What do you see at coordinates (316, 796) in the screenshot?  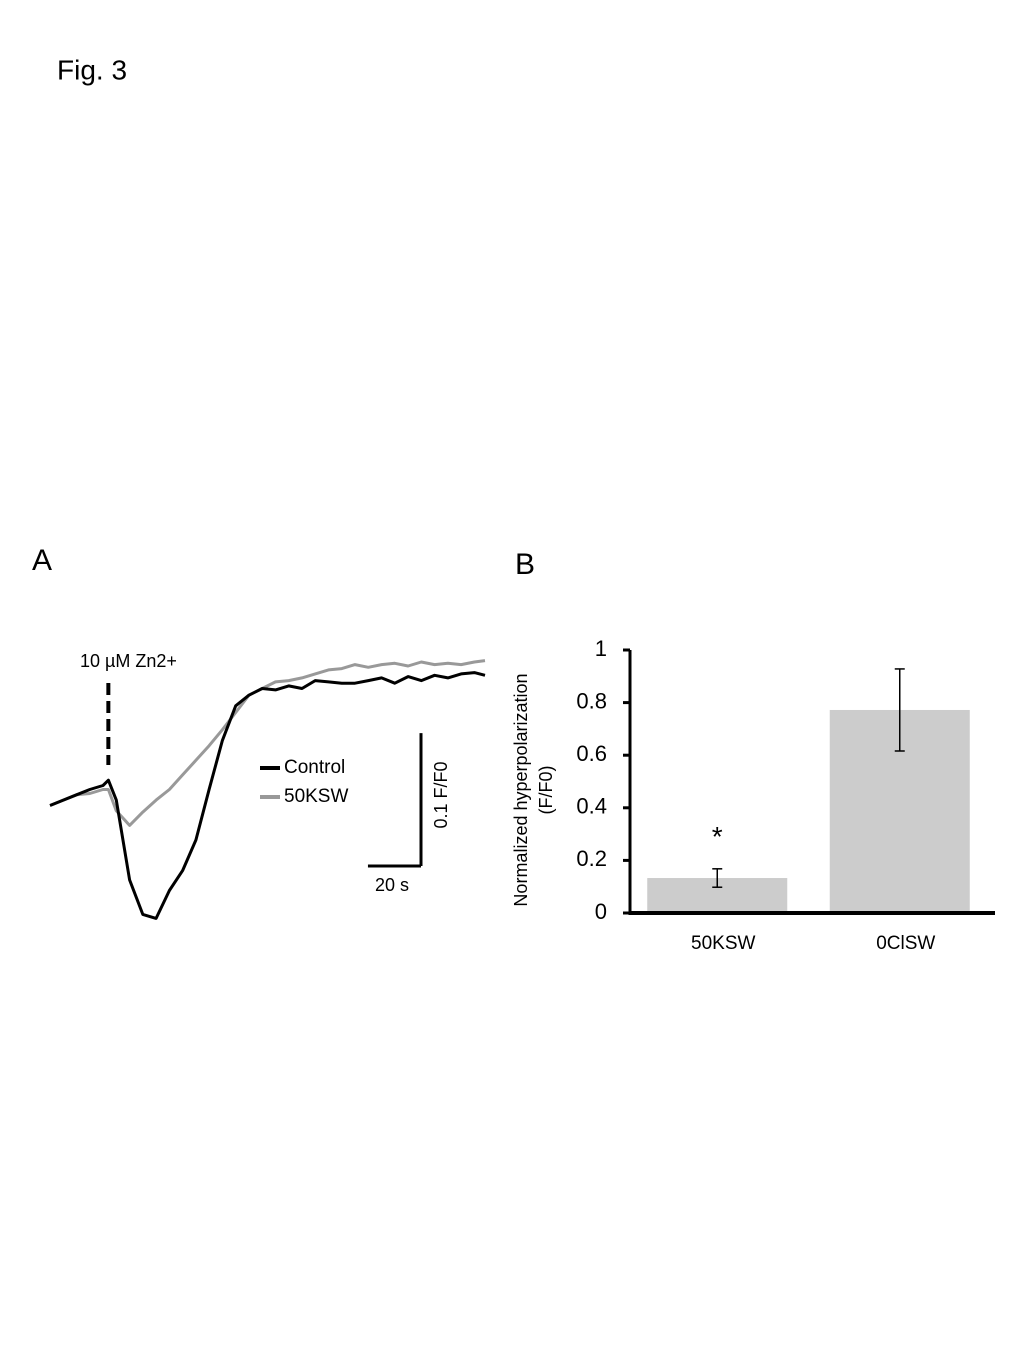 I see `legend-label: 50KSW` at bounding box center [316, 796].